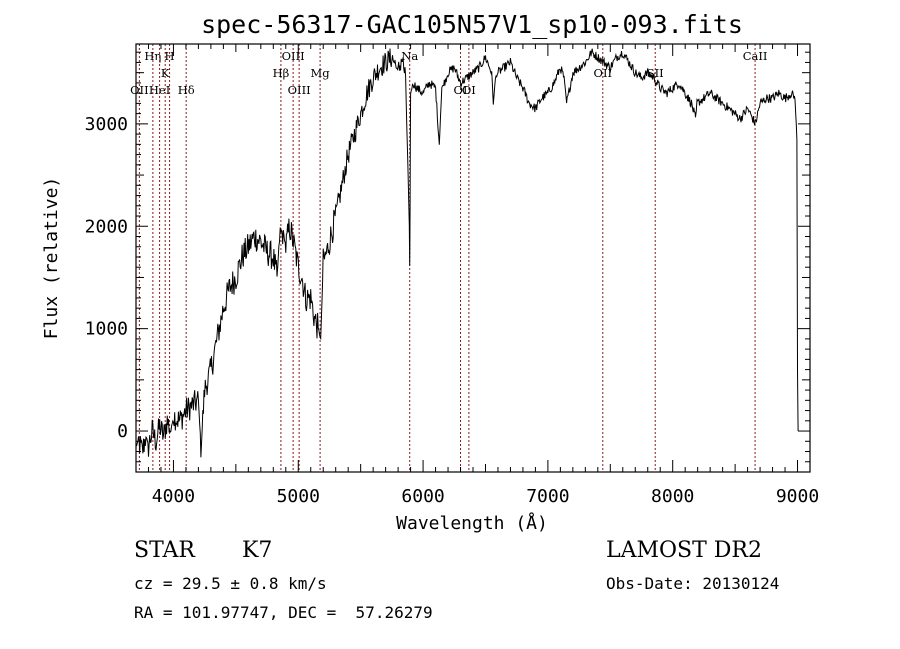  Describe the element at coordinates (422, 496) in the screenshot. I see `x-tick-label: 6000` at that location.